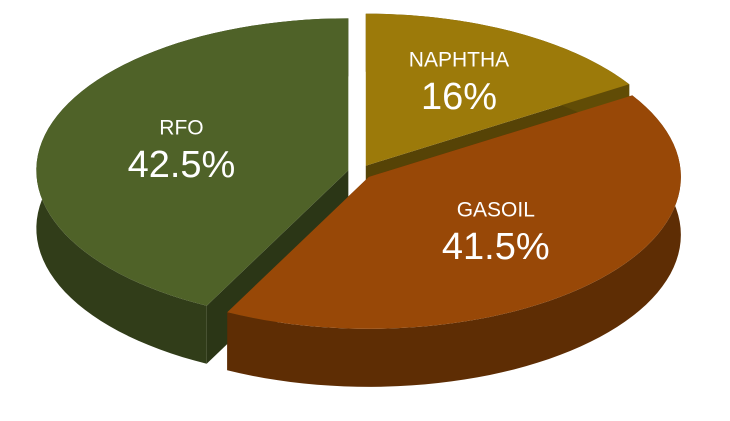 The image size is (730, 421). I want to click on value-label: 42.5%, so click(182, 165).